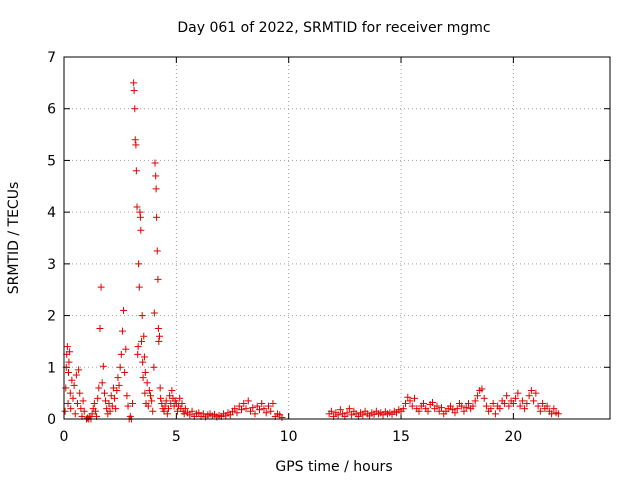 This screenshot has width=640, height=480. I want to click on y-tick-label: 0, so click(51, 420).